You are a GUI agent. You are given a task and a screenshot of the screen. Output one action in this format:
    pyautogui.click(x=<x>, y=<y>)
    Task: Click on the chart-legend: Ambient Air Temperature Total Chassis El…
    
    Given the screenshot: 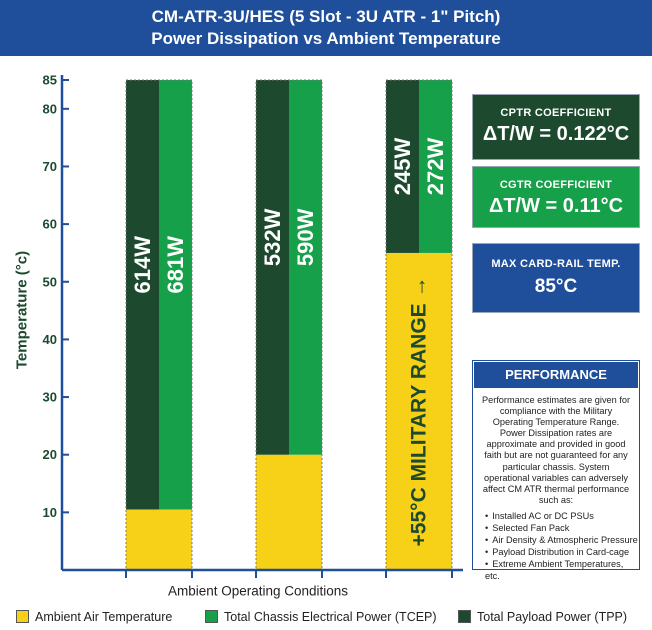 What is the action you would take?
    pyautogui.click(x=326, y=618)
    